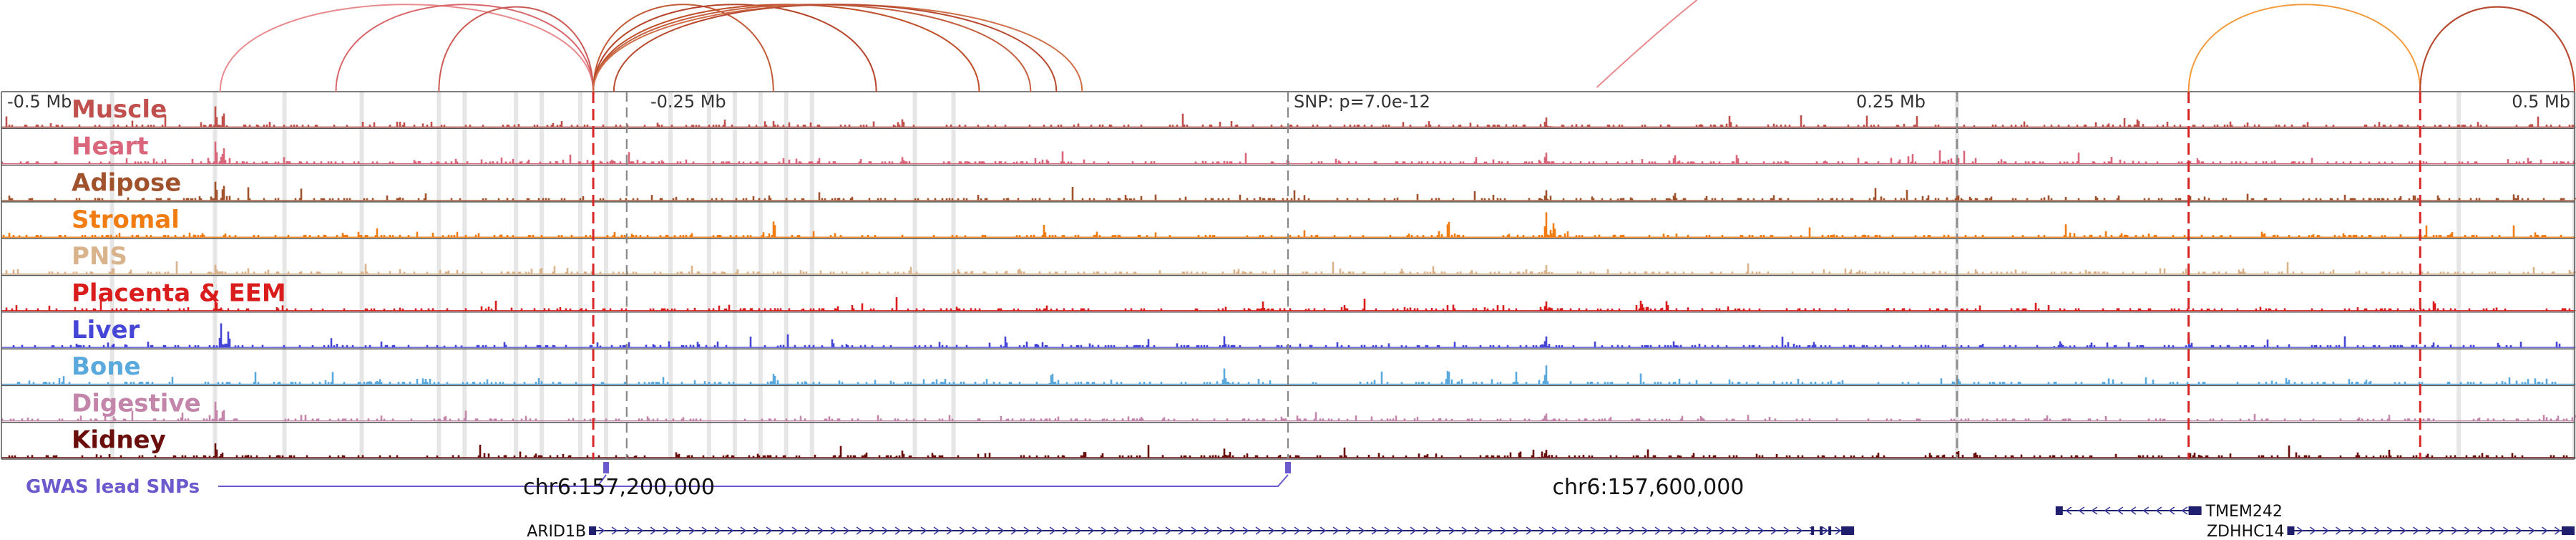 The width and height of the screenshot is (2576, 540). I want to click on track-label: Muscle, so click(119, 109).